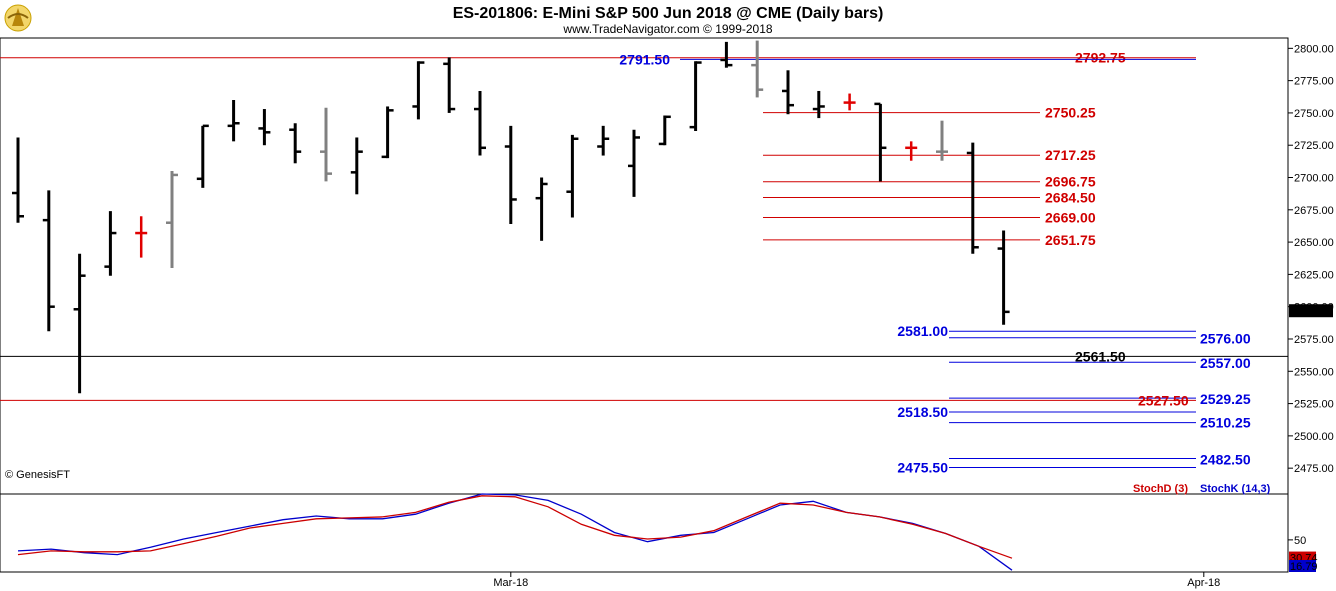 The image size is (1336, 591). Describe the element at coordinates (37, 475) in the screenshot. I see `copyright-label: © GenesisFT` at that location.